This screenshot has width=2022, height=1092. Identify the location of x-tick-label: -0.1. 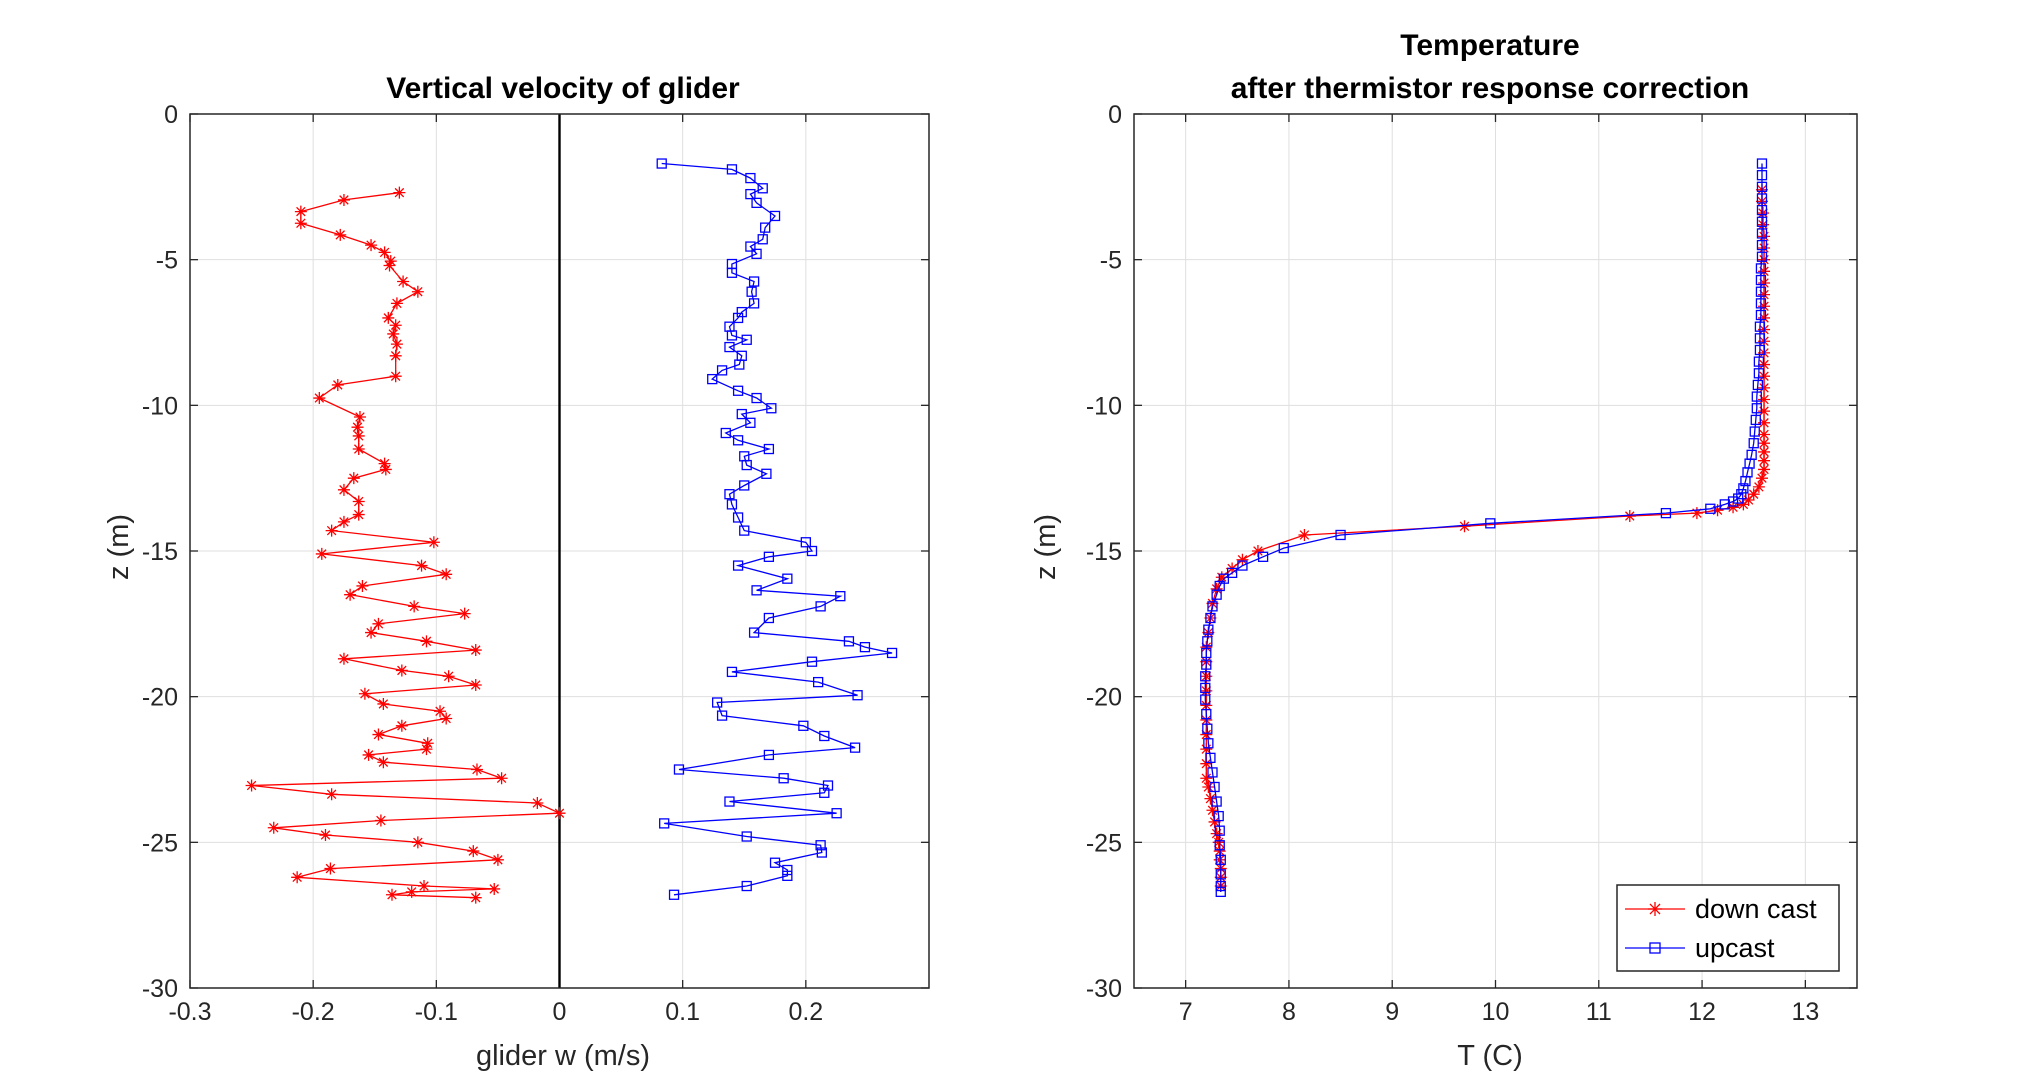
(436, 1012).